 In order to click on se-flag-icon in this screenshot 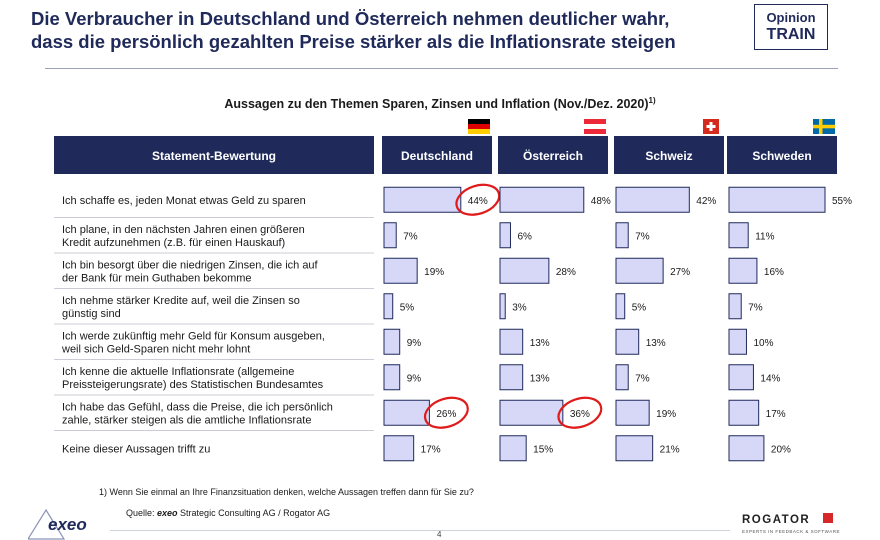, I will do `click(824, 126)`.